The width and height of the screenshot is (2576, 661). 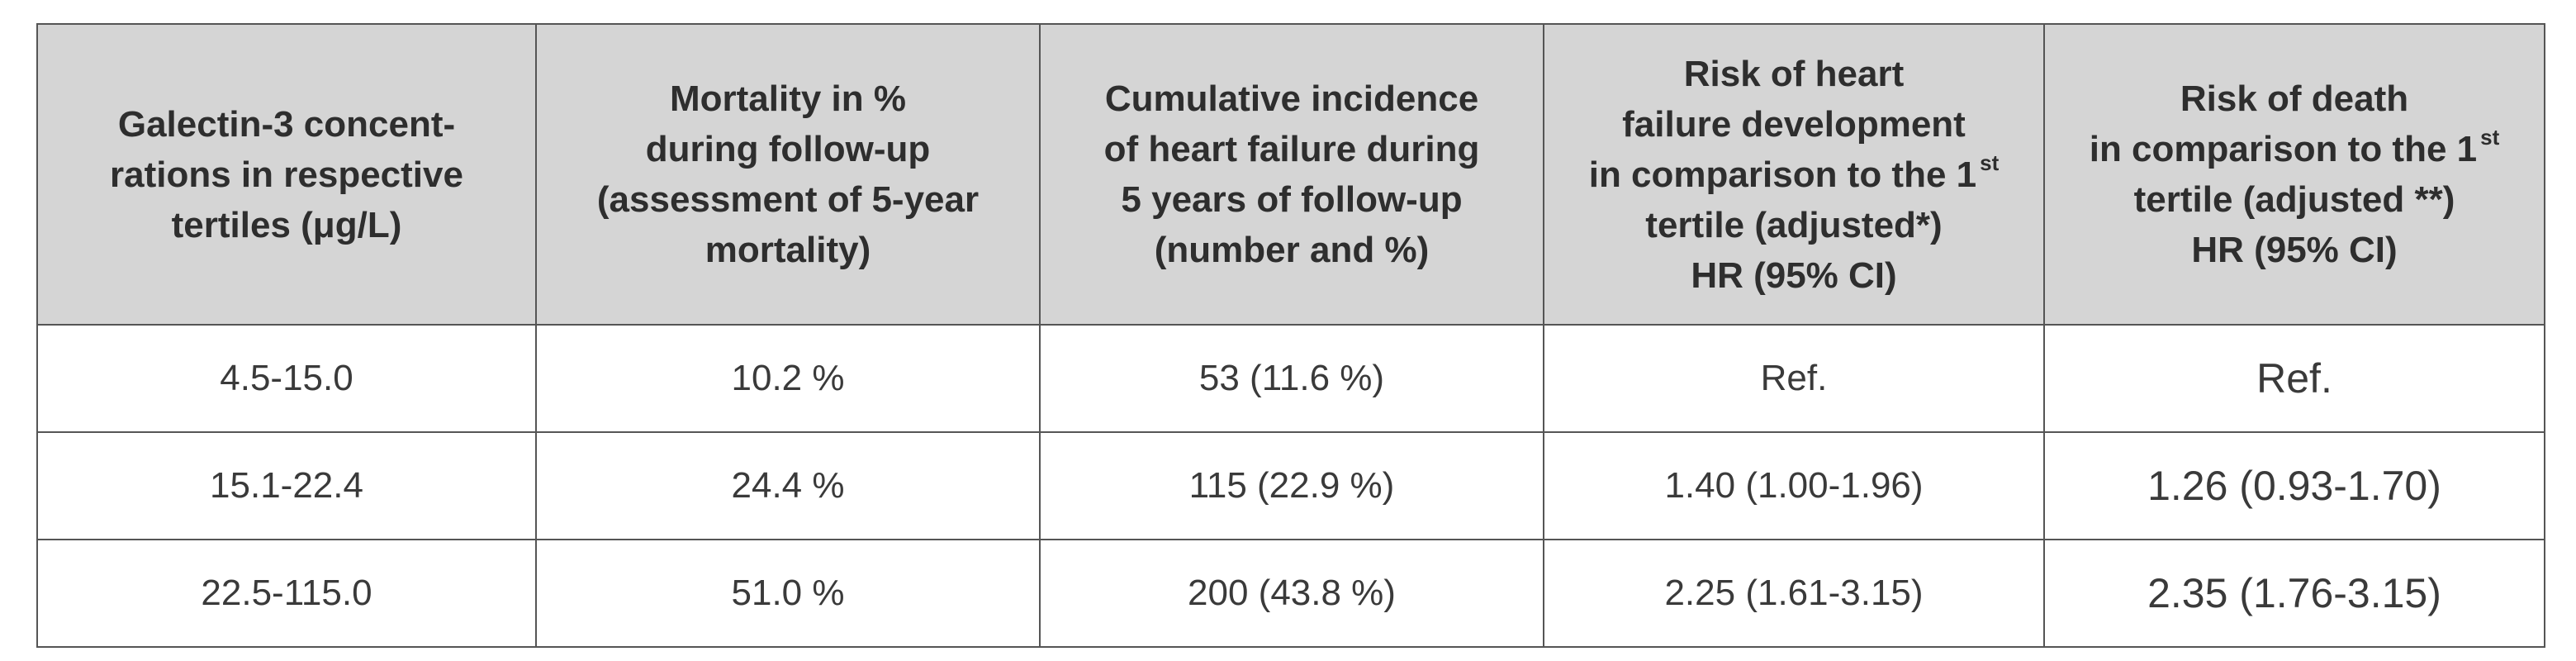 What do you see at coordinates (2294, 593) in the screenshot?
I see `cell-death-risk: 2.35 (1.76-3.15)` at bounding box center [2294, 593].